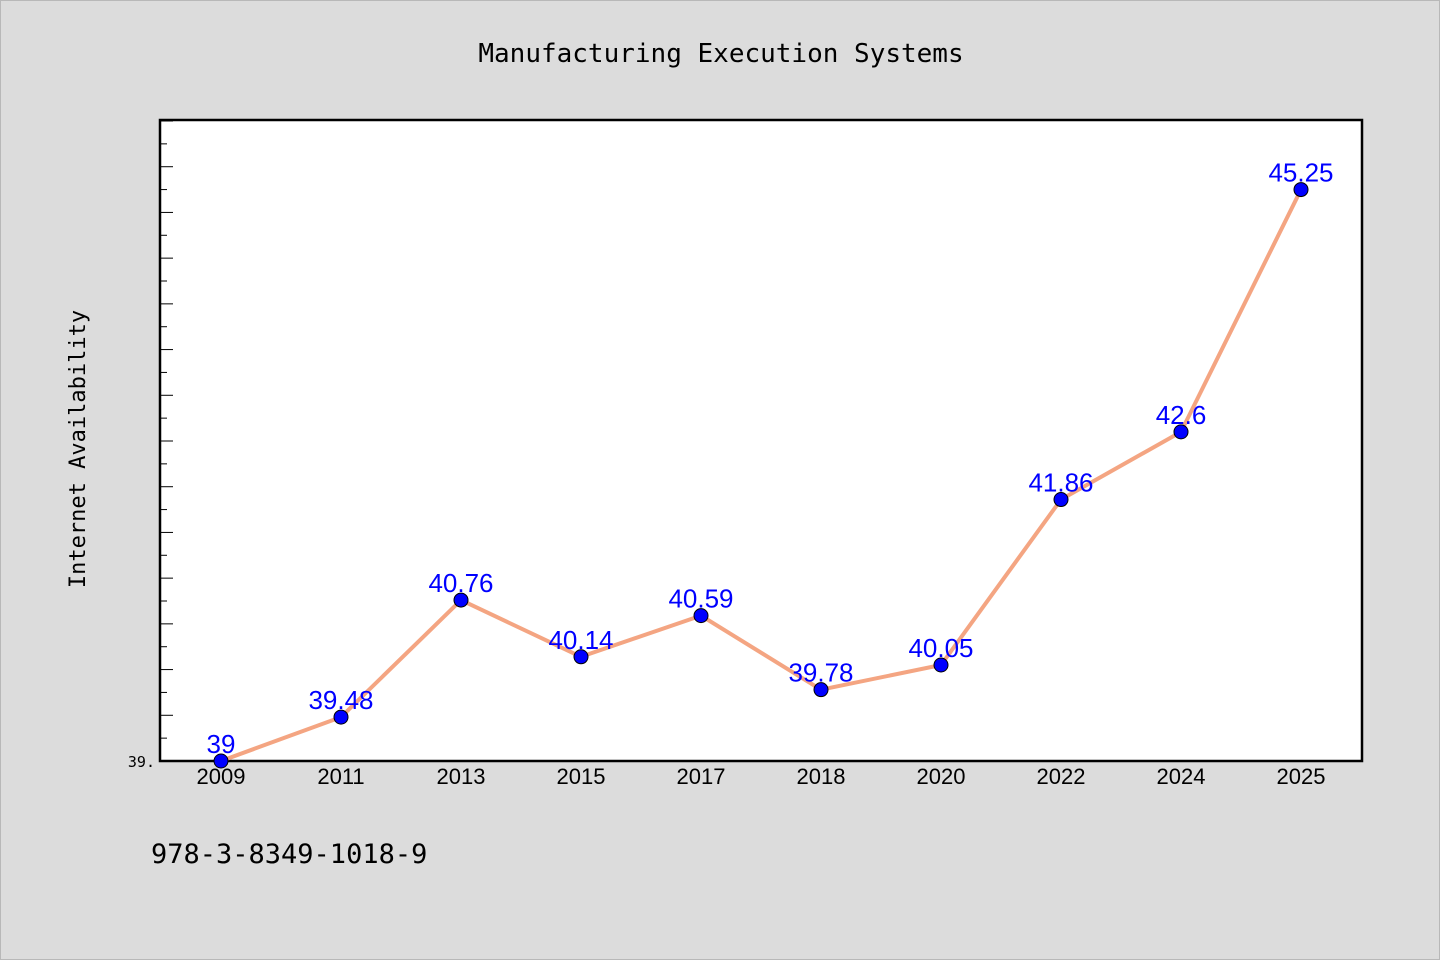 This screenshot has height=960, width=1440. Describe the element at coordinates (221, 744) in the screenshot. I see `data-label: 39` at that location.